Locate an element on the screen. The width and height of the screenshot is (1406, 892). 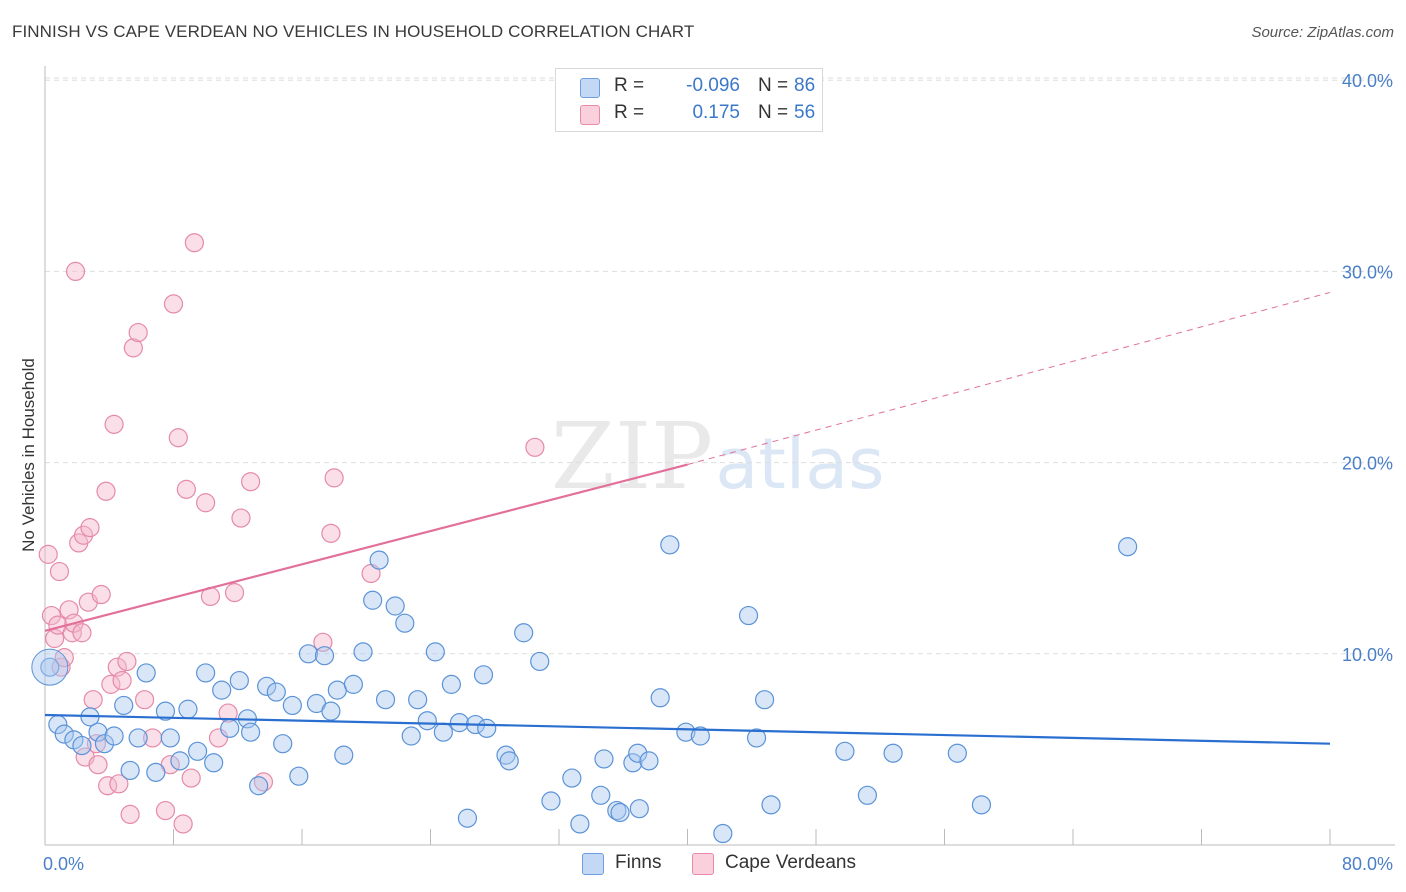
finns-point-large is located at coordinates (50, 667).